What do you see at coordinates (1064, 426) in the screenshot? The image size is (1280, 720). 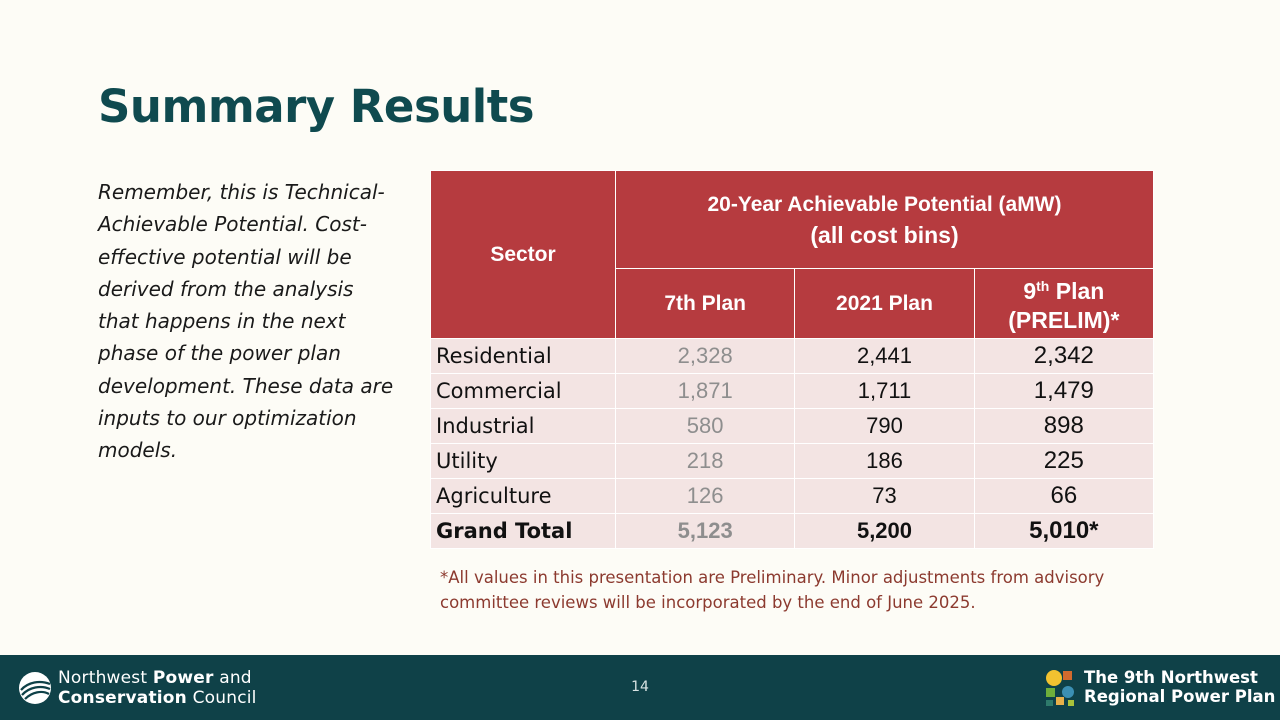 I see `value-9th-cell: 898` at bounding box center [1064, 426].